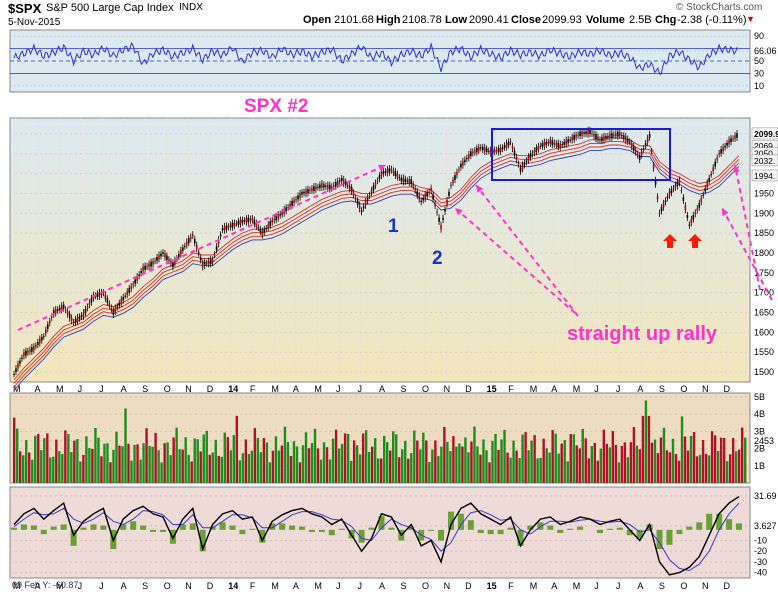  What do you see at coordinates (17, 586) in the screenshot?
I see `macd-x-tick-label: M` at bounding box center [17, 586].